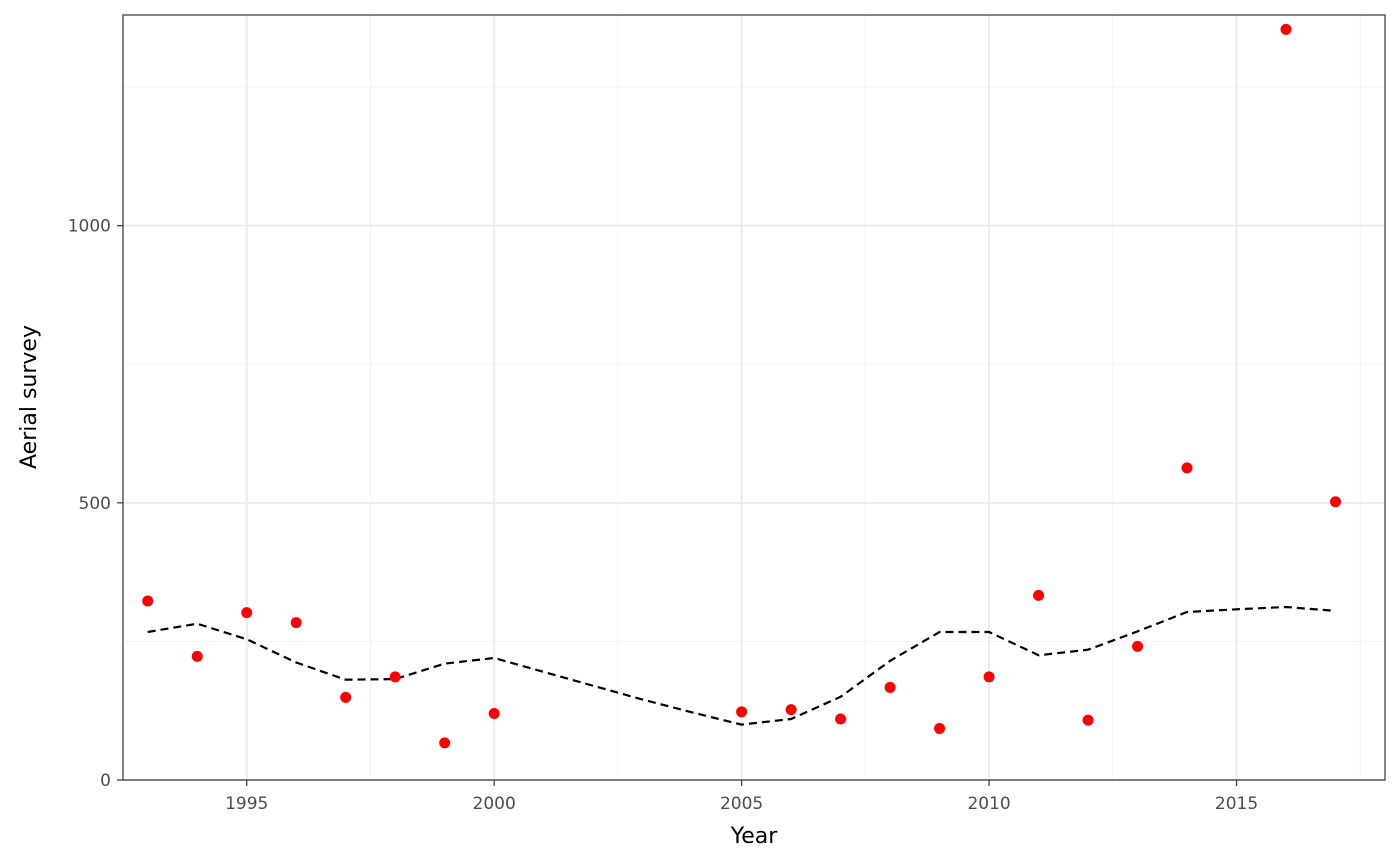  What do you see at coordinates (741, 665) in the screenshot?
I see `trend-line` at bounding box center [741, 665].